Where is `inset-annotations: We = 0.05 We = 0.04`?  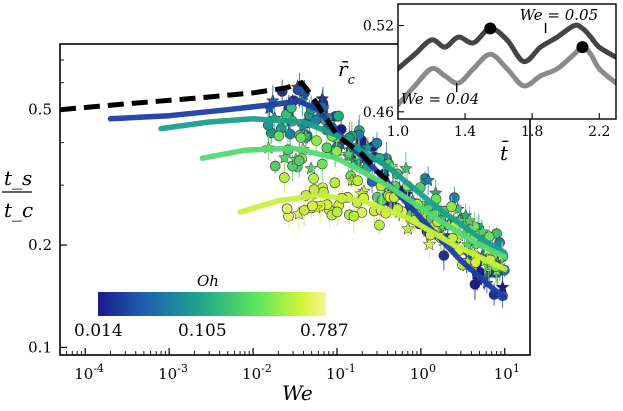
inset-annotations: We = 0.05 We = 0.04 is located at coordinates (499, 57).